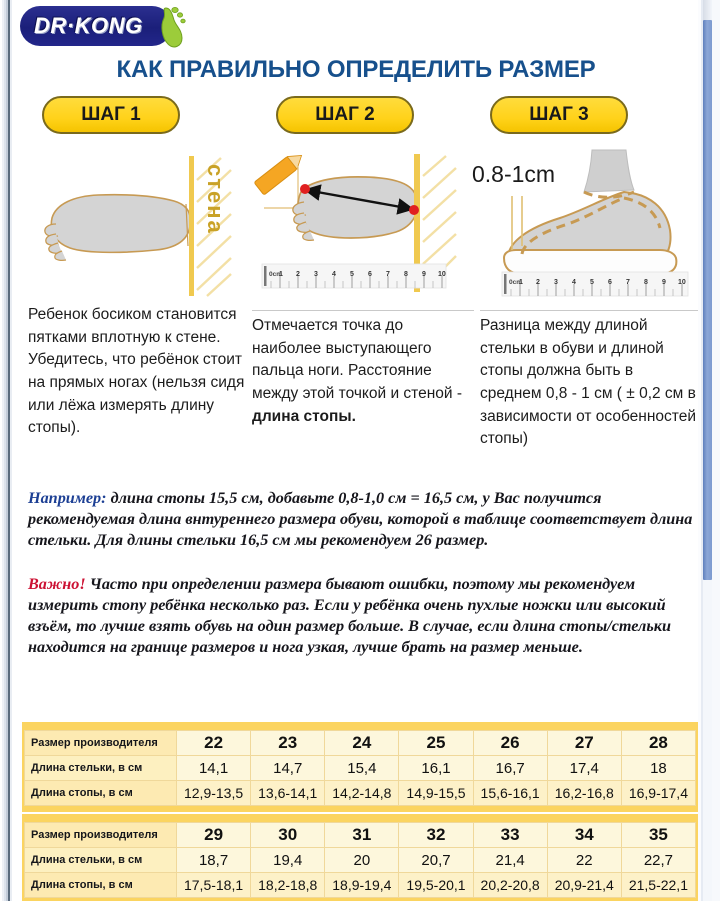 Image resolution: width=720 pixels, height=901 pixels. What do you see at coordinates (213, 768) in the screenshot?
I see `table-cell: 14,1` at bounding box center [213, 768].